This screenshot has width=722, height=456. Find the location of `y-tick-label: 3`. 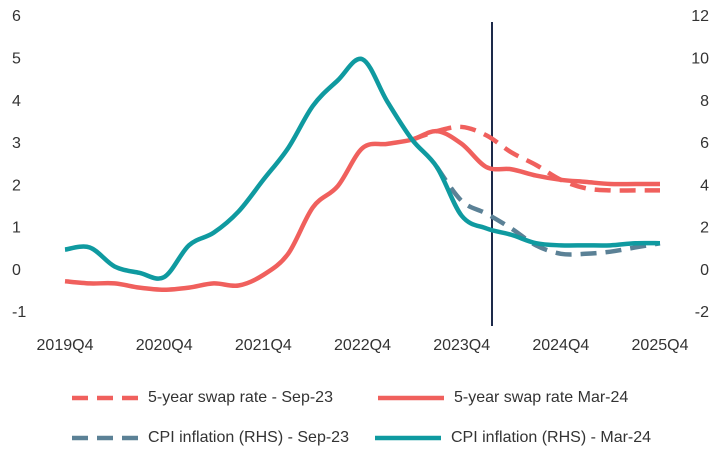

y-tick-label: 3 is located at coordinates (16, 143).